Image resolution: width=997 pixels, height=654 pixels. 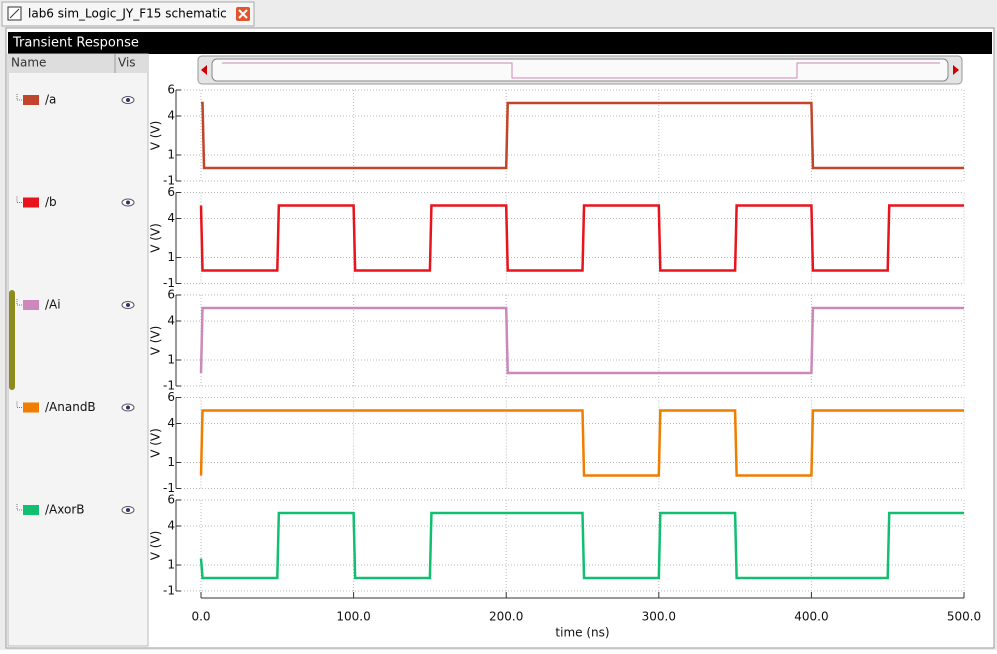 I want to click on window-title: Transient Response, so click(x=75, y=43).